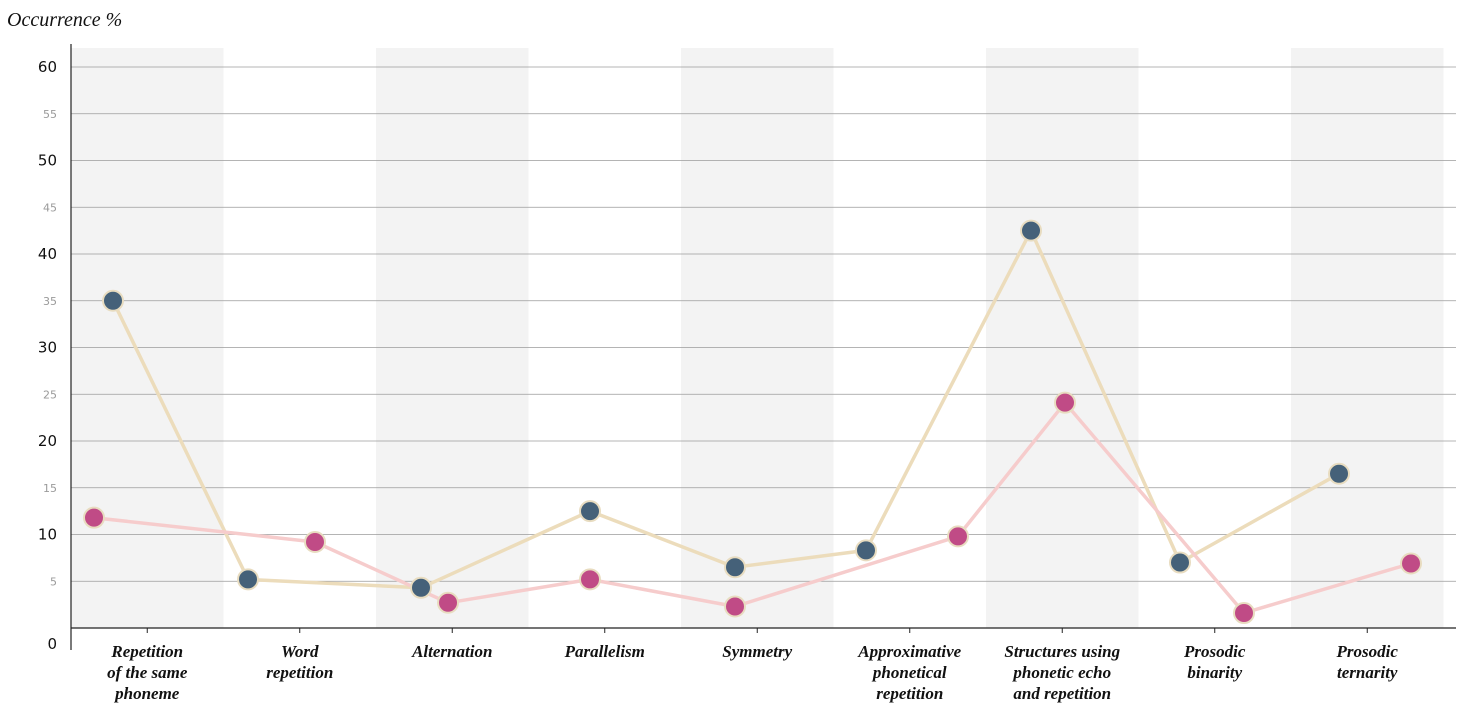 The image size is (1464, 709). What do you see at coordinates (451, 651) in the screenshot?
I see `x-tick-label: Alternation` at bounding box center [451, 651].